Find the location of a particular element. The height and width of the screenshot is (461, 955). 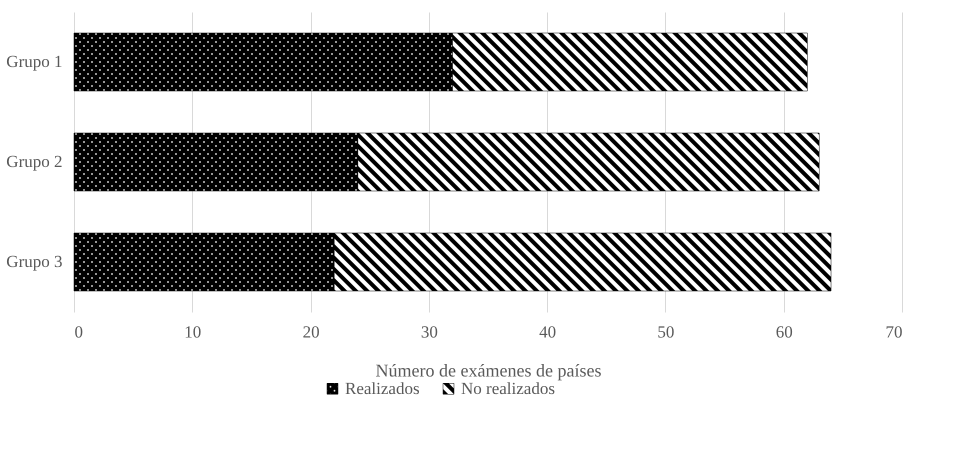

x-tick-label: 30 is located at coordinates (429, 332).